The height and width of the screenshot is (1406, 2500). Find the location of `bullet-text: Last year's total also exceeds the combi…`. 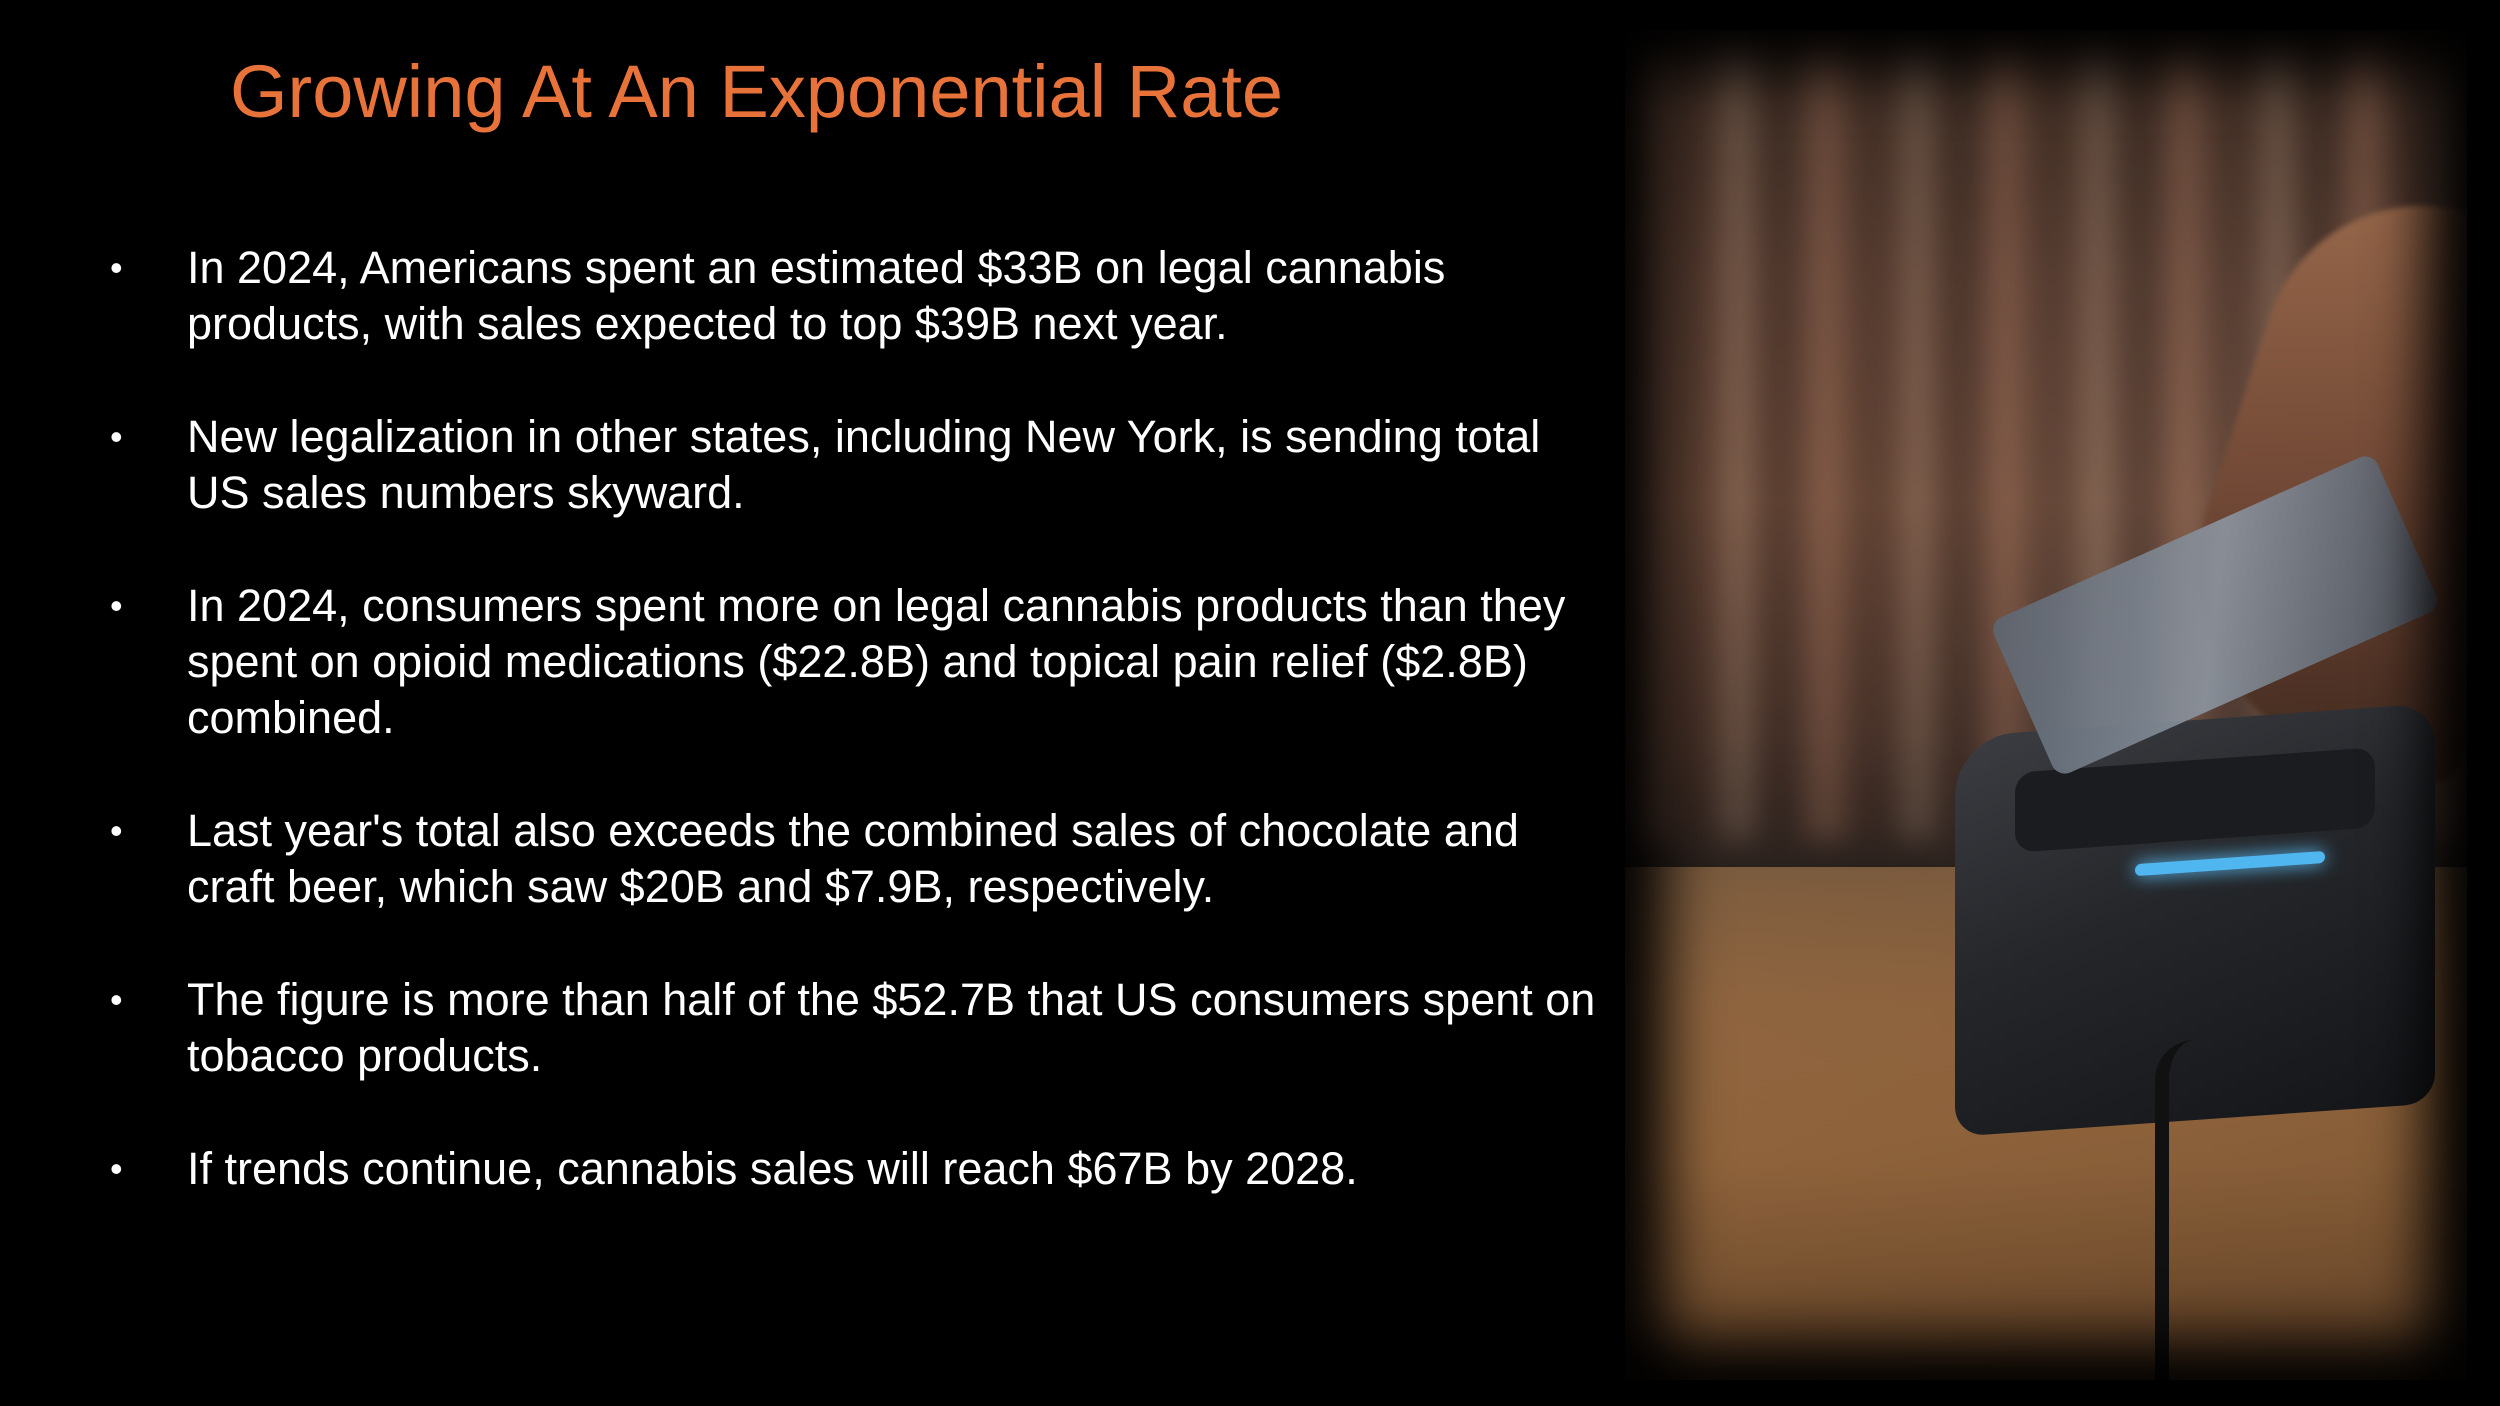

bullet-text: Last year's total also exceeds the combi… is located at coordinates (853, 858).